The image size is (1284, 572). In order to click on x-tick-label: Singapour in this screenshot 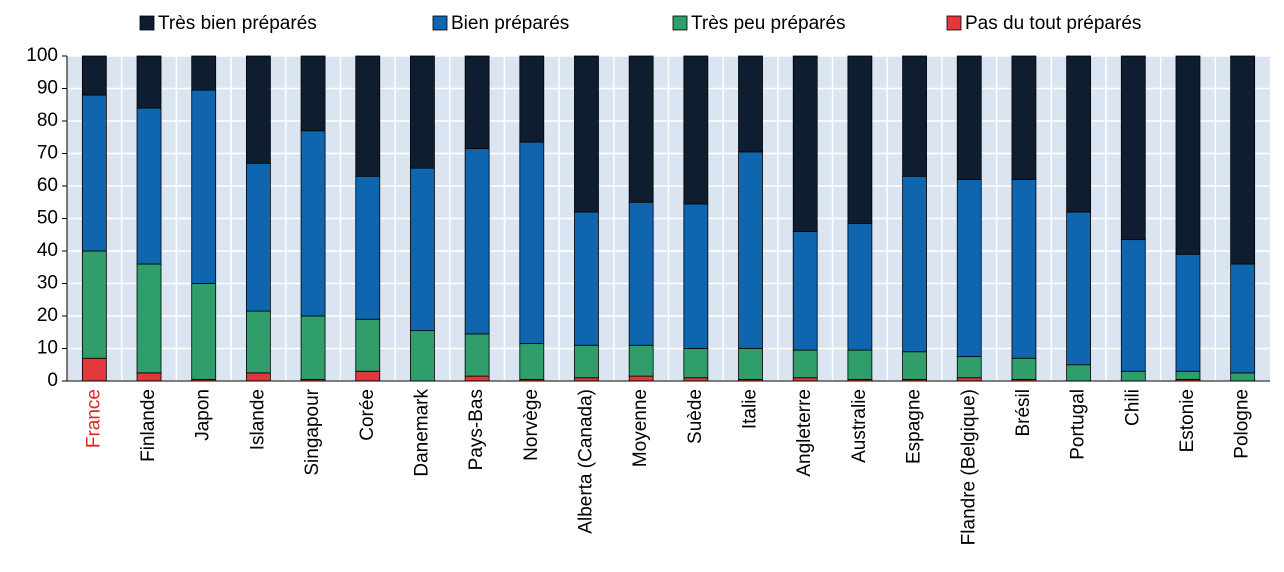, I will do `click(312, 431)`.